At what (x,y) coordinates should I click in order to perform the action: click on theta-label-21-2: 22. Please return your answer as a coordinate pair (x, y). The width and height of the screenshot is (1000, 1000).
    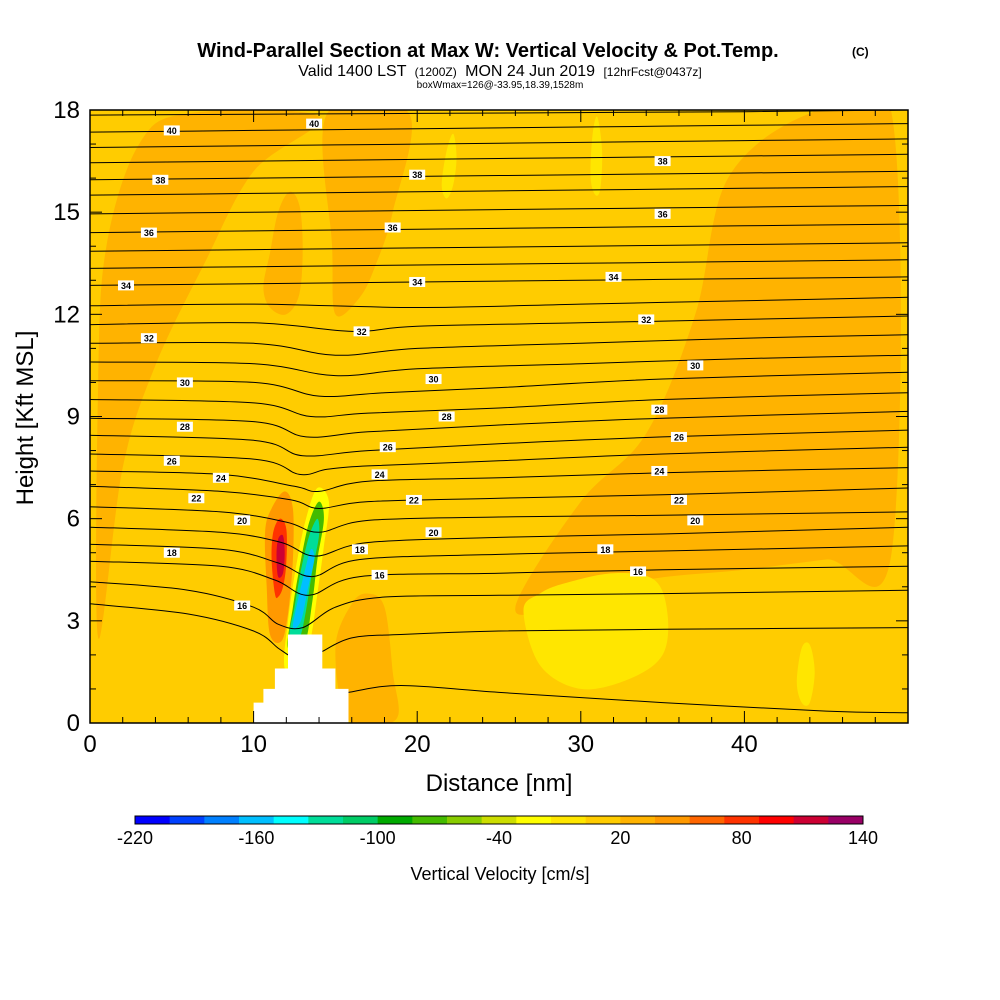
    Looking at the image, I should click on (679, 500).